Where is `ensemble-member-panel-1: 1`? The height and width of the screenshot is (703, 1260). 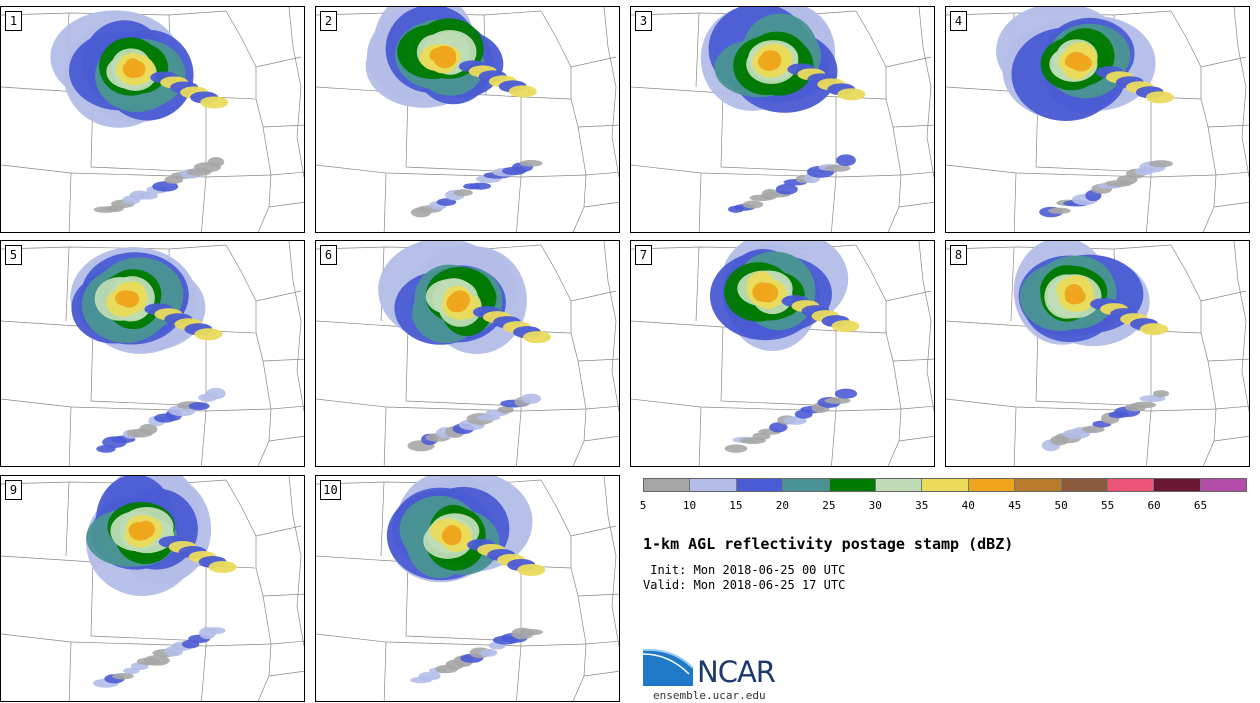 ensemble-member-panel-1: 1 is located at coordinates (152, 119).